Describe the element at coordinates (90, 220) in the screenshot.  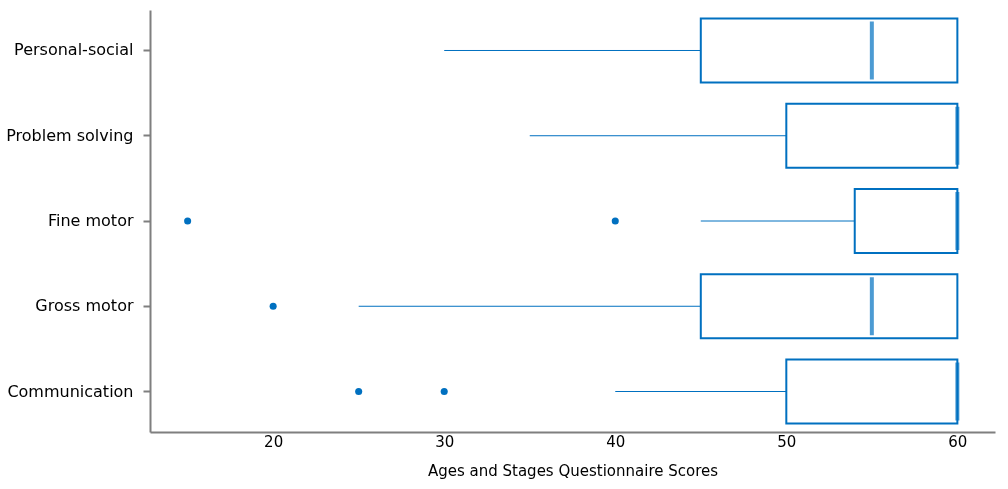
I see `y-tick-label: Fine motor` at that location.